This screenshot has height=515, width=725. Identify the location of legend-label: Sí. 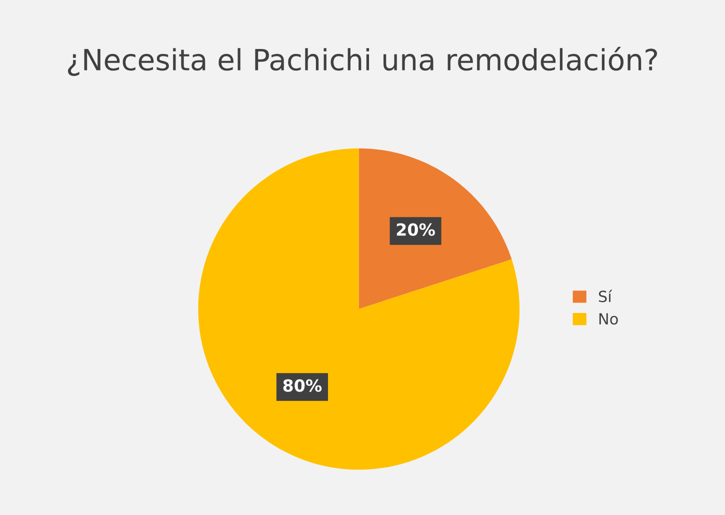
(605, 296).